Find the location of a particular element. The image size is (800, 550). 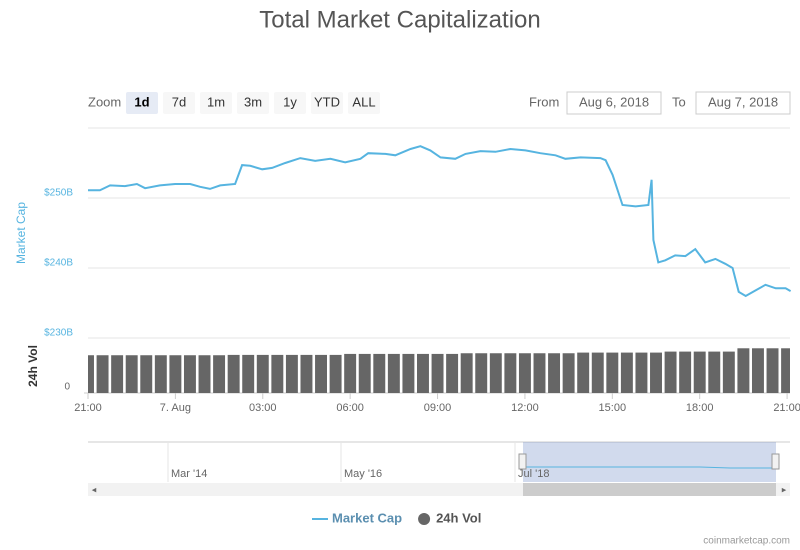

zoom-button-label: 3m is located at coordinates (253, 101).